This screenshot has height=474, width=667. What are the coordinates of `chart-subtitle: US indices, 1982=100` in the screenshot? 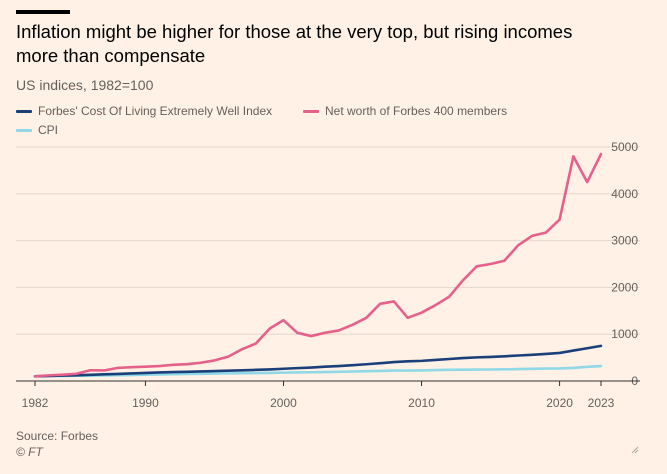 It's located at (85, 85).